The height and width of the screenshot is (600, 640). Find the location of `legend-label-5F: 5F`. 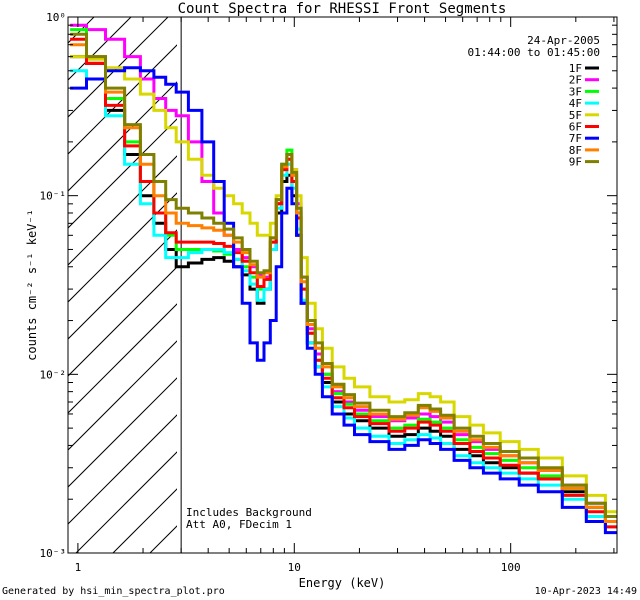

legend-label-5F: 5F is located at coordinates (575, 115).